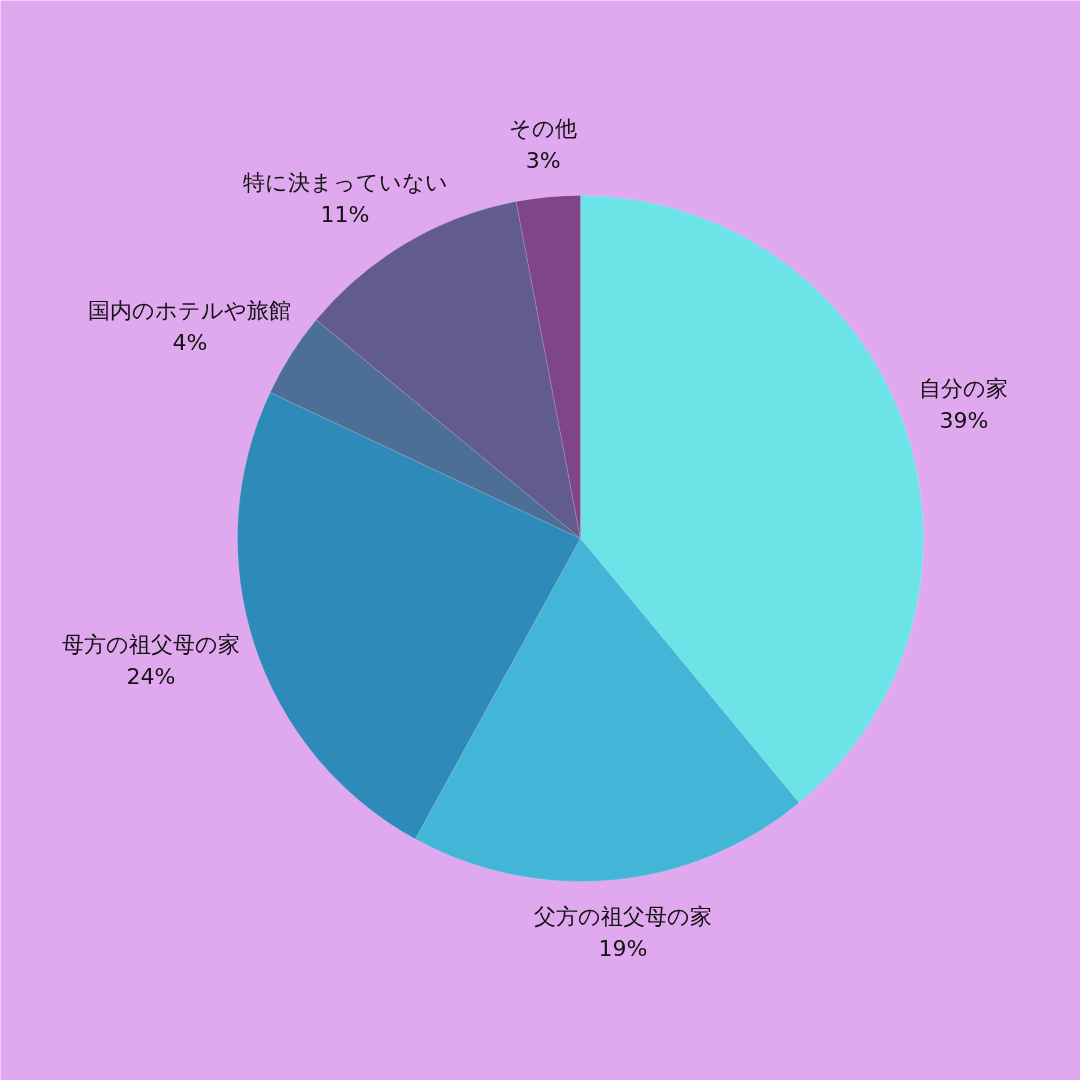 Image resolution: width=1080 pixels, height=1080 pixels. What do you see at coordinates (543, 161) in the screenshot?
I see `data-label: 3%` at bounding box center [543, 161].